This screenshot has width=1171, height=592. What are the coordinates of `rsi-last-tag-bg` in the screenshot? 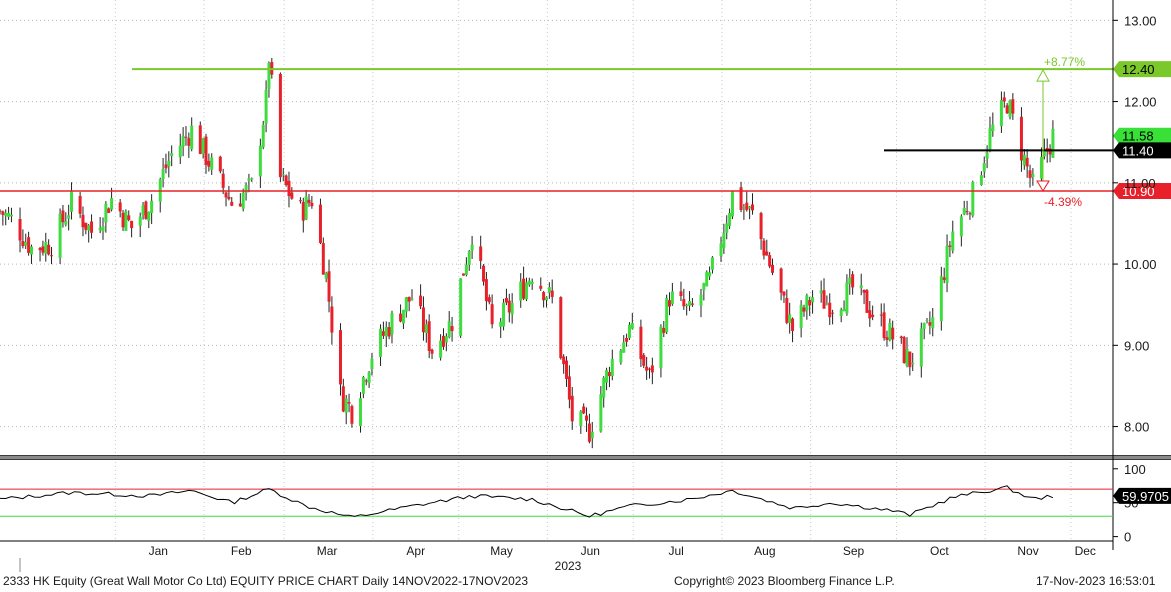 It's located at (1142, 495).